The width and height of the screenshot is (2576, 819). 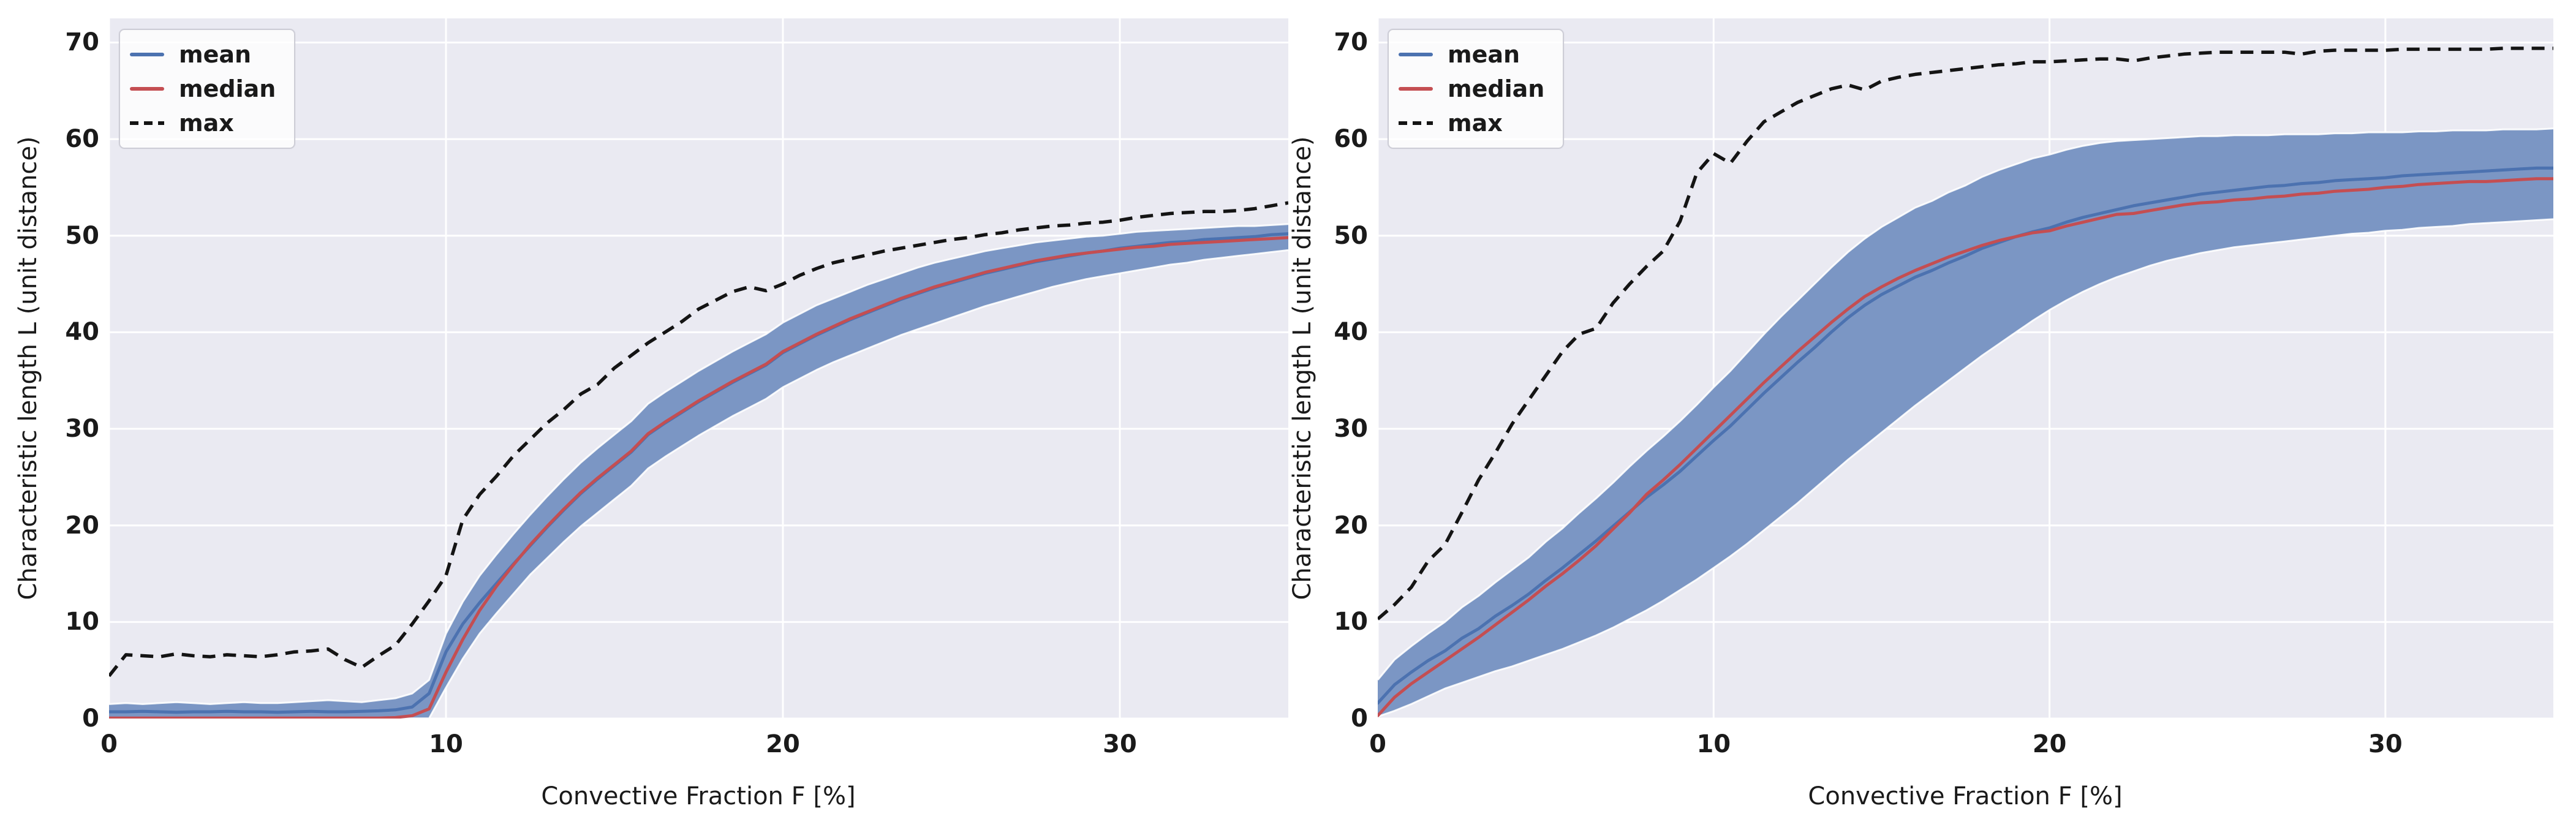 What do you see at coordinates (1965, 796) in the screenshot?
I see `x-axis-label-right: Convective Fraction F [%]` at bounding box center [1965, 796].